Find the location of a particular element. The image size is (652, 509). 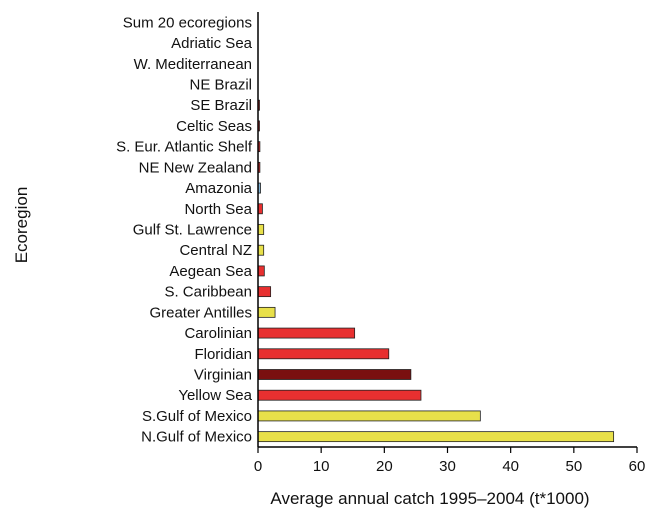

category-label: Aegean Sea is located at coordinates (210, 271).